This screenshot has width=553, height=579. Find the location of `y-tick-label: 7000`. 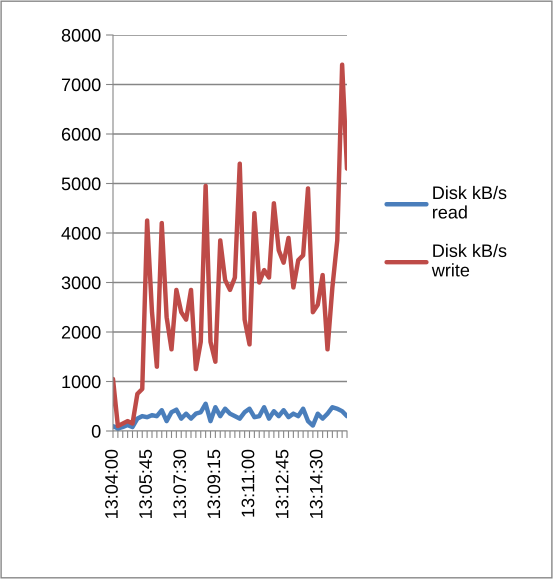

y-tick-label: 7000 is located at coordinates (81, 85).